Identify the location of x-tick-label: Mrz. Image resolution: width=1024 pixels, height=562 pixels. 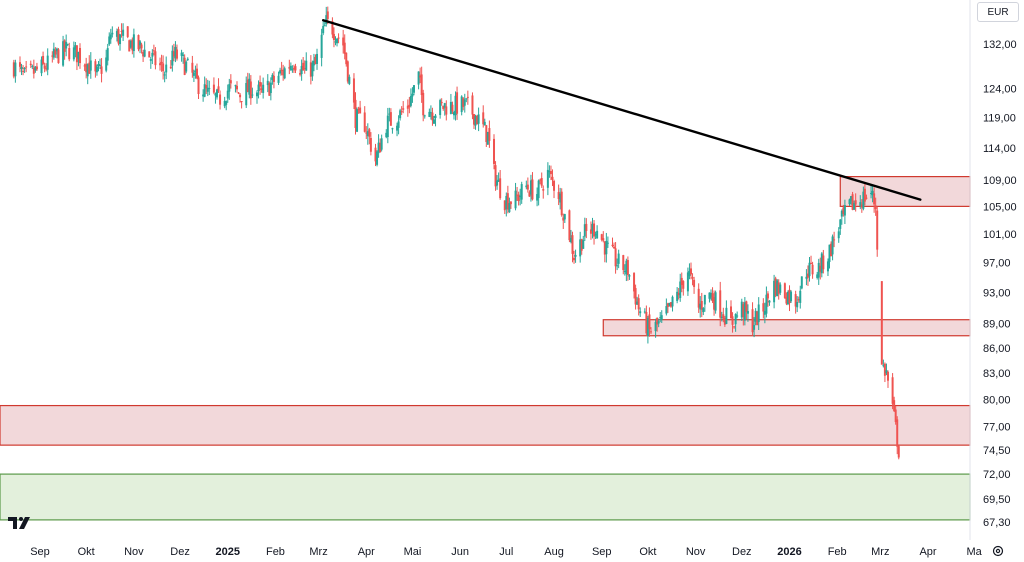
(880, 552).